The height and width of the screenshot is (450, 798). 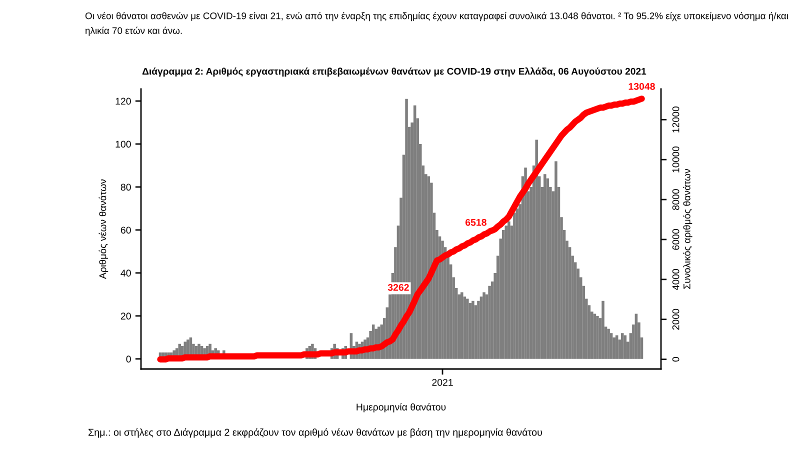 I want to click on y2-tick-label: 8000, so click(x=676, y=199).